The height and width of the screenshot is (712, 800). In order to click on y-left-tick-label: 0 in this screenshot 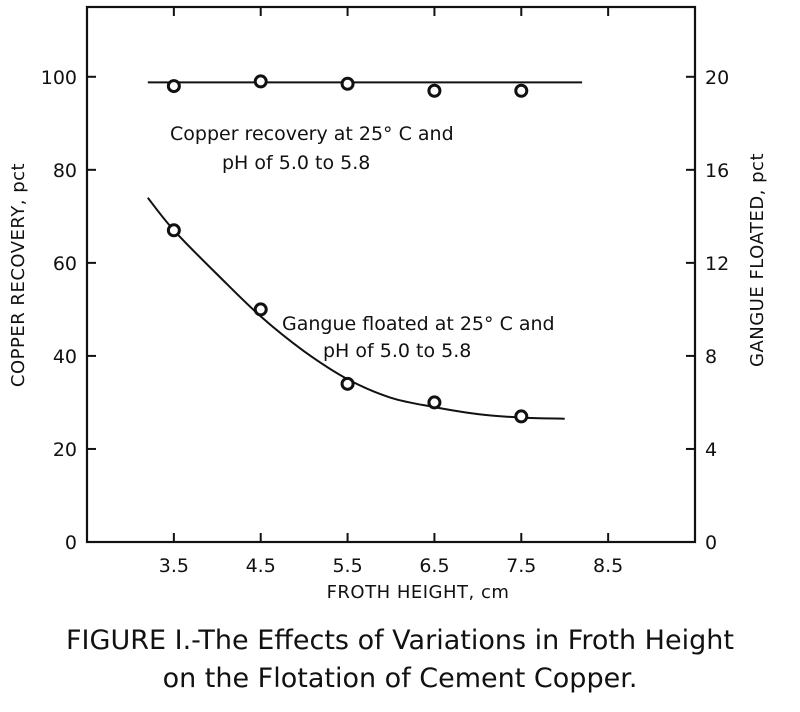, I will do `click(71, 543)`.